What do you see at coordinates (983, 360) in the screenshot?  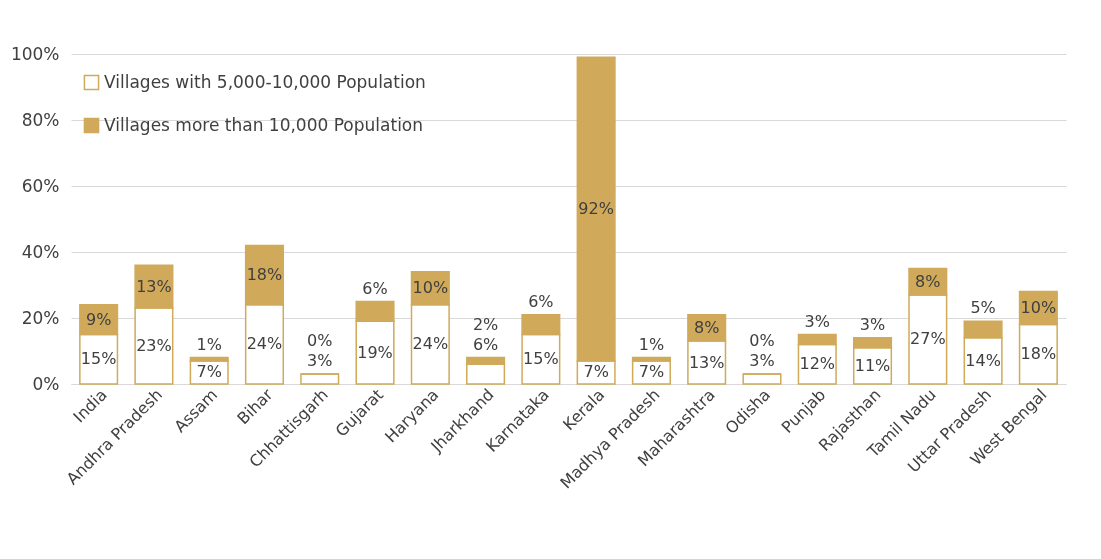 I see `data-label: 14%` at bounding box center [983, 360].